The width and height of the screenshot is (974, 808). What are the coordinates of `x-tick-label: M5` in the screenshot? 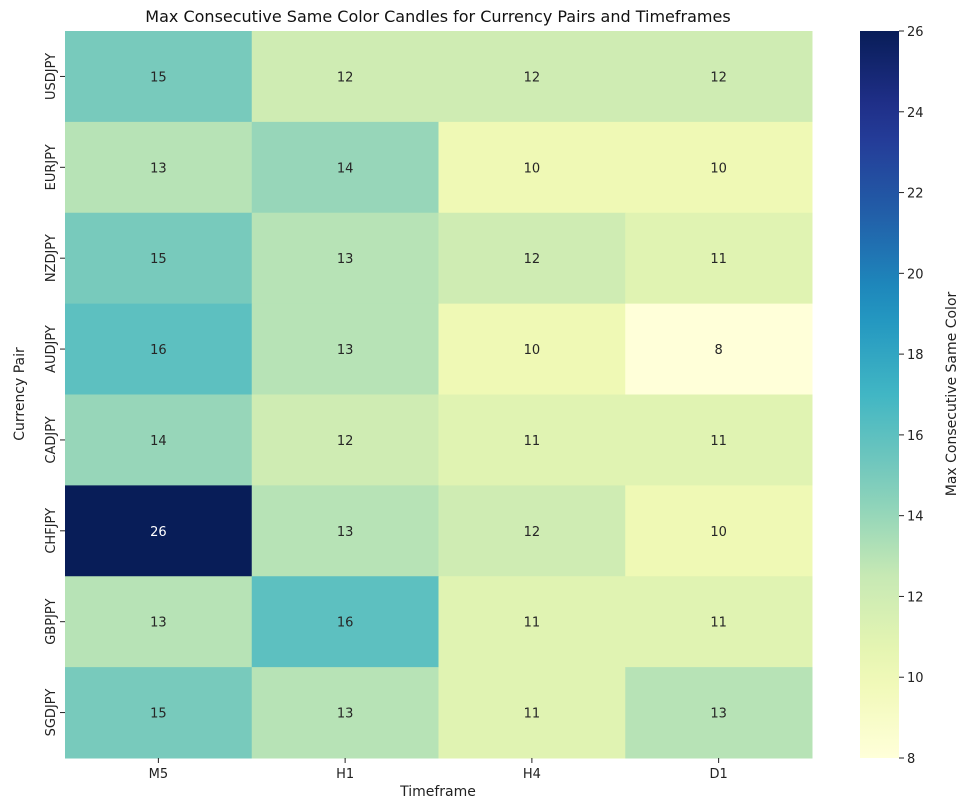 It's located at (159, 774).